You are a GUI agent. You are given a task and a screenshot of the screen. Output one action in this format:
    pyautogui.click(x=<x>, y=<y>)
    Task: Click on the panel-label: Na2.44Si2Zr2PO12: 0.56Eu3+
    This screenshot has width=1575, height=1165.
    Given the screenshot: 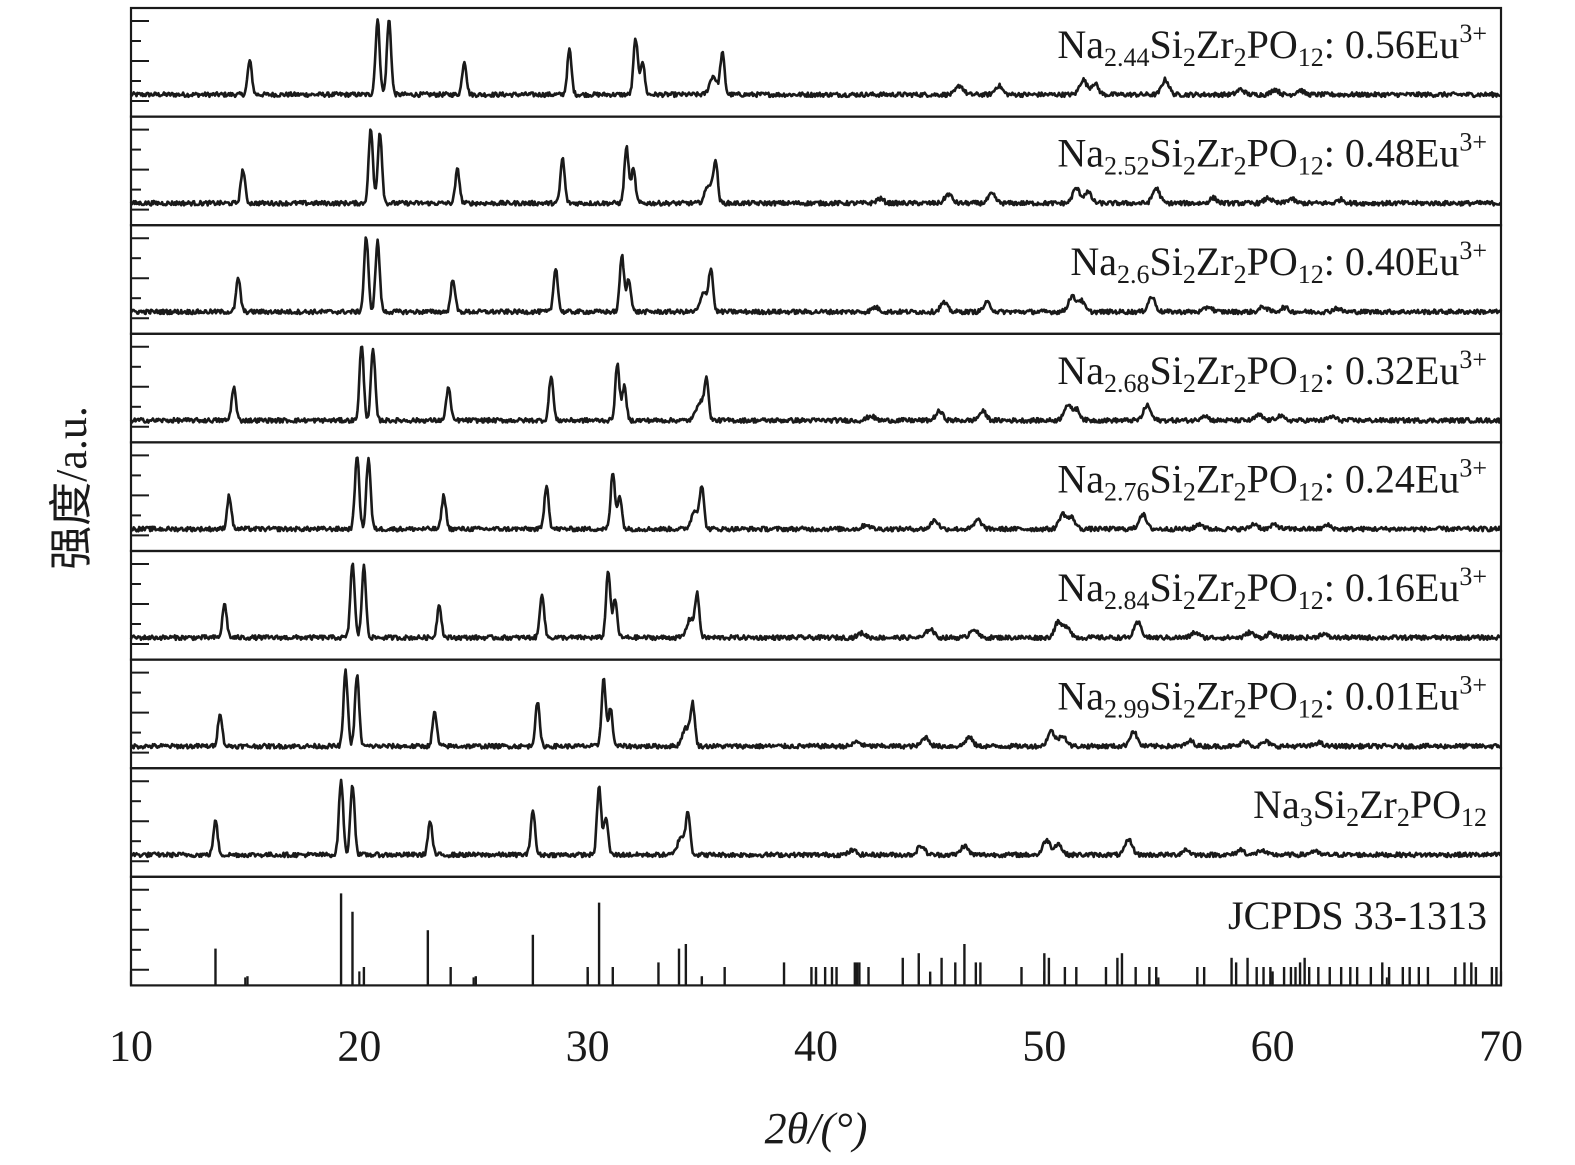 What is the action you would take?
    pyautogui.click(x=1272, y=45)
    